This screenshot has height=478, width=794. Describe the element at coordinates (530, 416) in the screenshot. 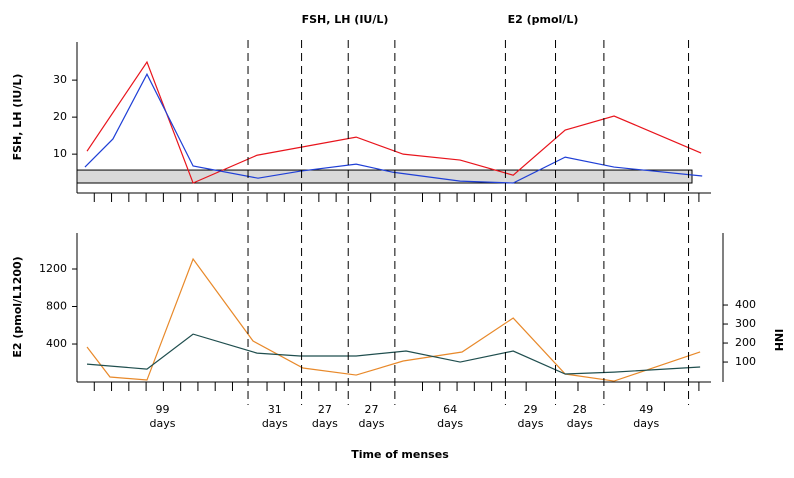

I see `interval-label: 29 days` at that location.